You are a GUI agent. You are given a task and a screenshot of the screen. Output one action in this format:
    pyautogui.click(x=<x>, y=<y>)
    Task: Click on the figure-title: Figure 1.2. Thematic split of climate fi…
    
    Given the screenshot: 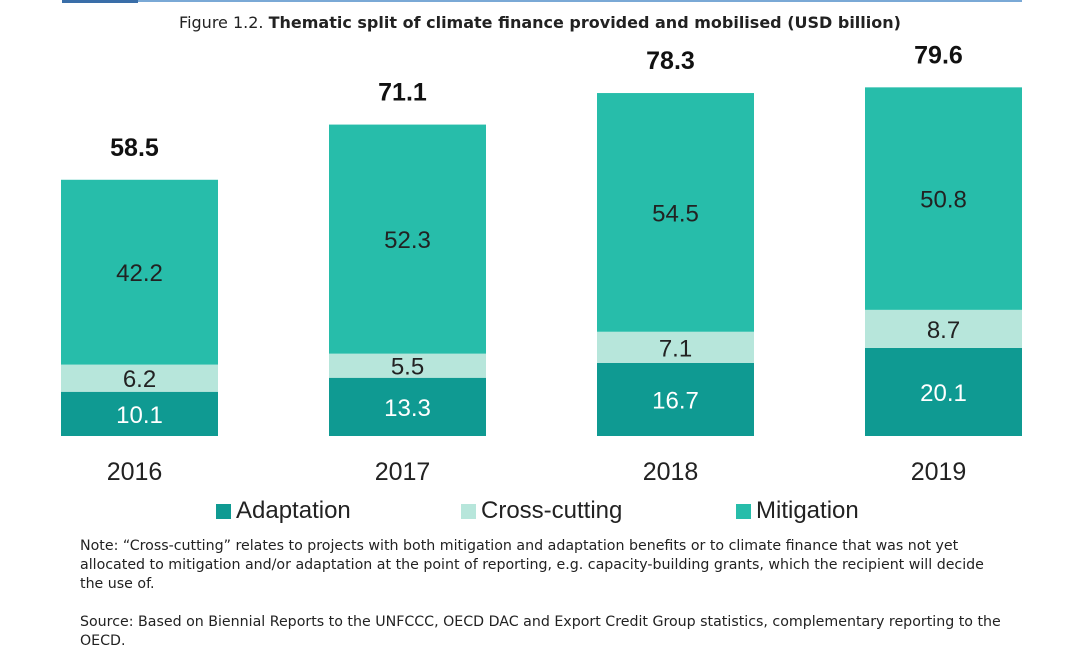 What is the action you would take?
    pyautogui.click(x=540, y=22)
    